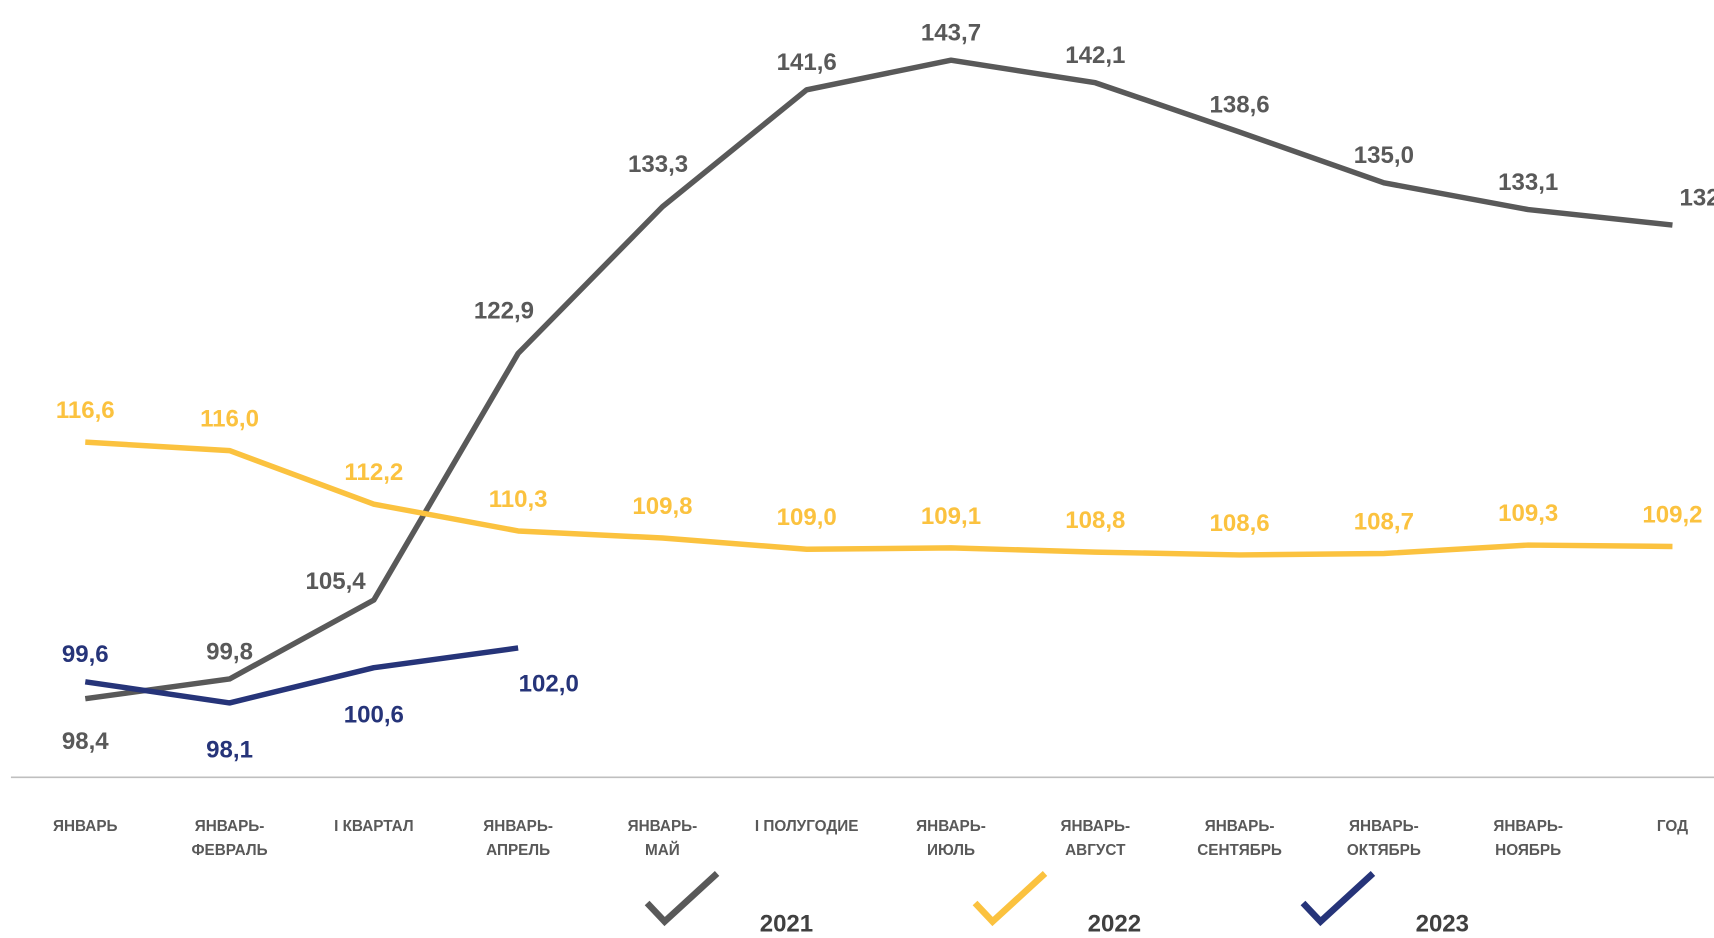 The image size is (1714, 938). I want to click on x-tick-label: ЯНВАРЬ-ФЕВРАЛЬ, so click(229, 838).